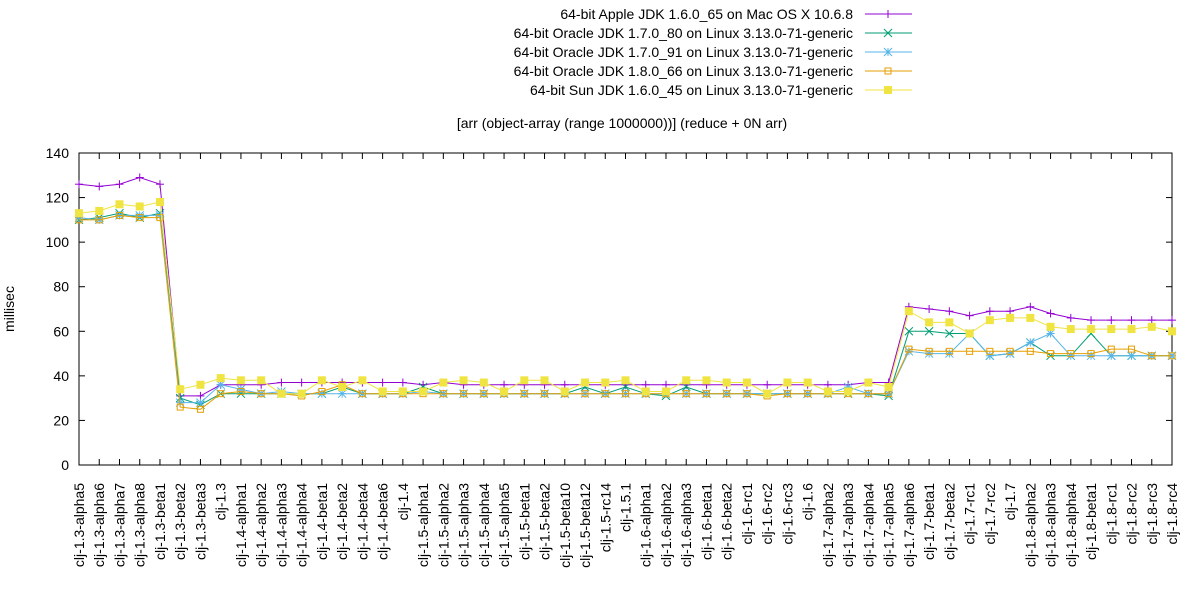  What do you see at coordinates (484, 525) in the screenshot?
I see `x-tick-label: clj-1.5-alpha4` at bounding box center [484, 525].